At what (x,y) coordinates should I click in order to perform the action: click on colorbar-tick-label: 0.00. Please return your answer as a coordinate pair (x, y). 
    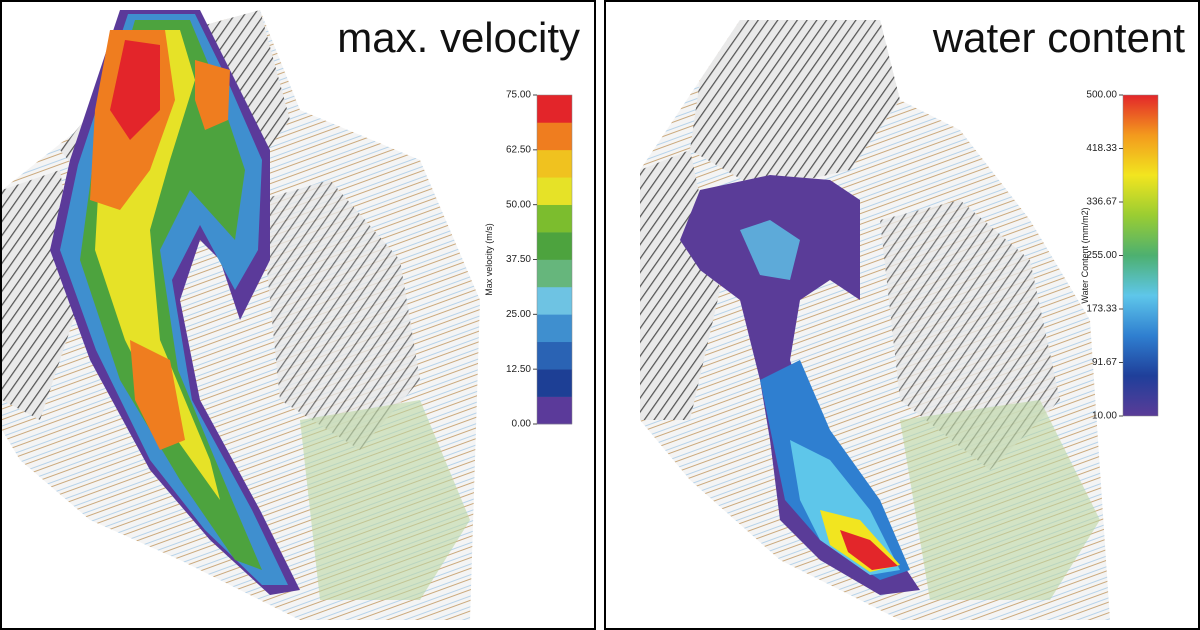
    Looking at the image, I should click on (522, 424).